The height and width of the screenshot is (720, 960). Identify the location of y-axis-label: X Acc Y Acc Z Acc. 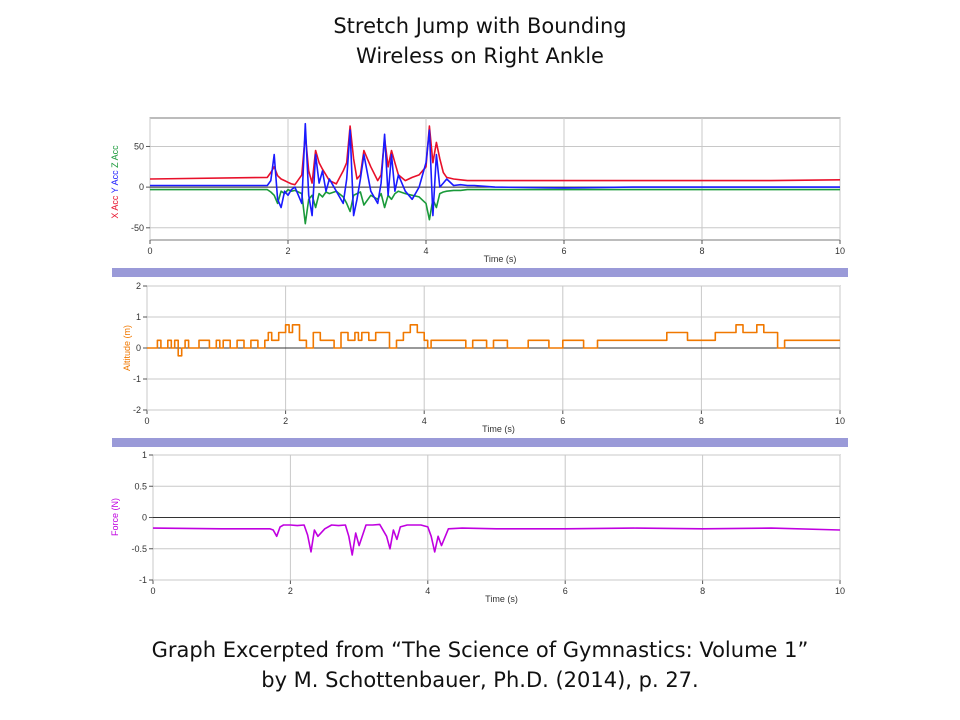
(115, 182).